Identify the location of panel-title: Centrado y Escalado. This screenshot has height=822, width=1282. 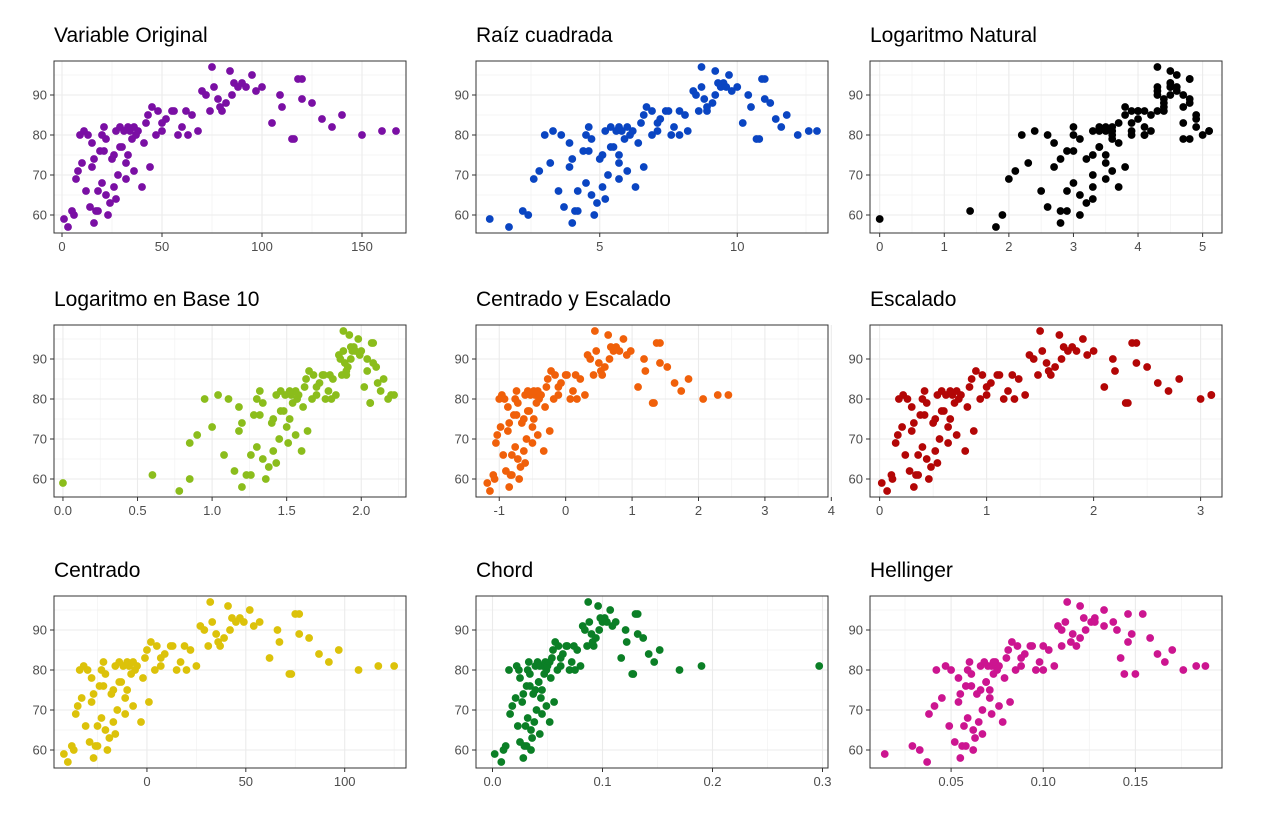
(573, 299).